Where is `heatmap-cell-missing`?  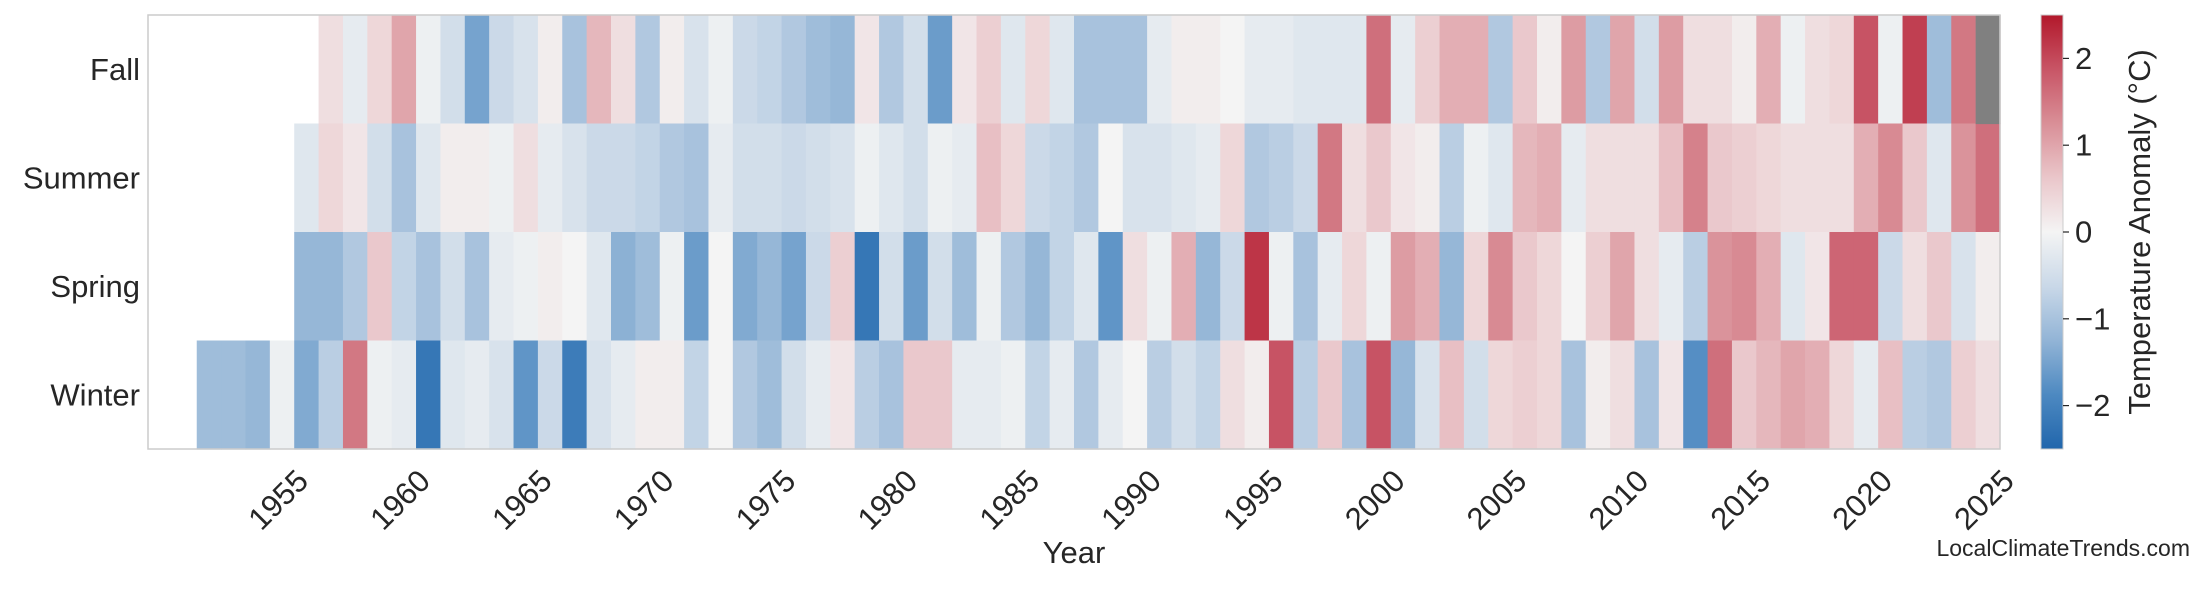 heatmap-cell-missing is located at coordinates (1988, 70).